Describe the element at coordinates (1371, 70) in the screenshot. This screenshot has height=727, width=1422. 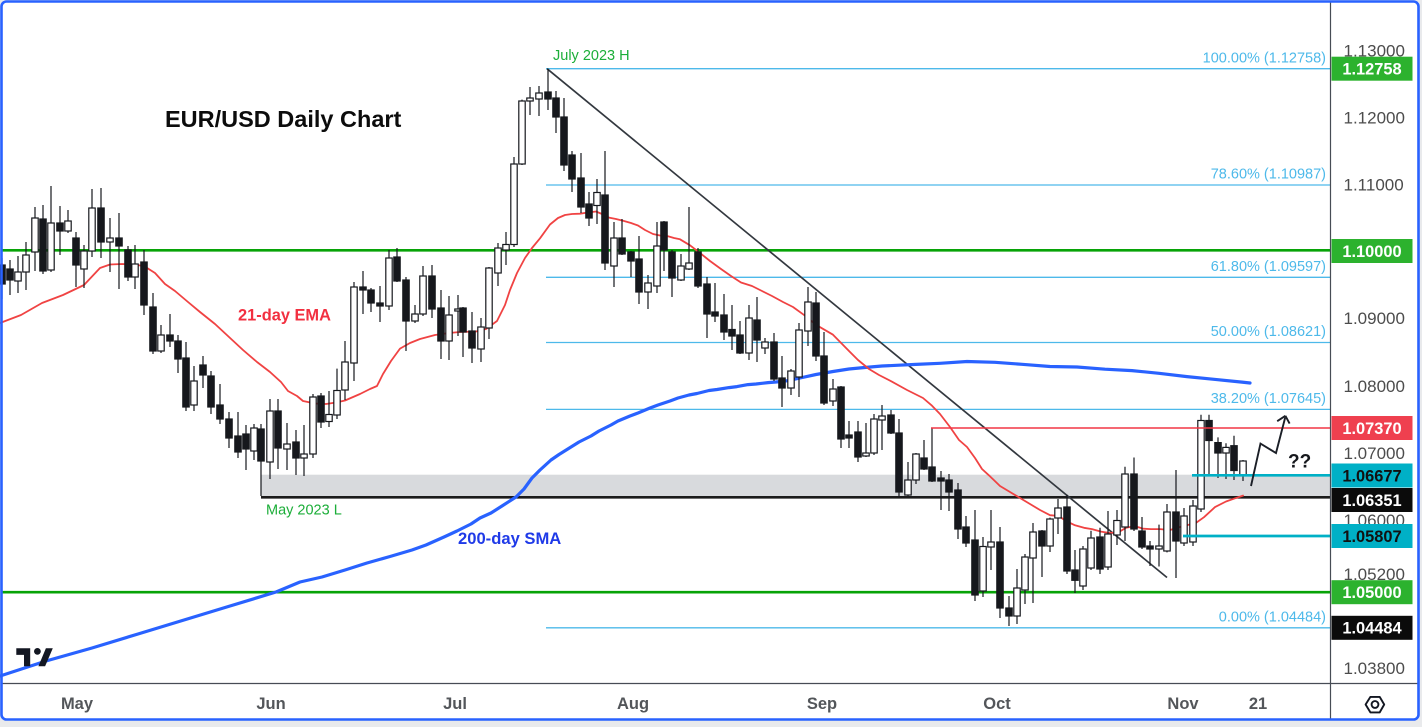
I see `svg-text: 1.12758` at that location.